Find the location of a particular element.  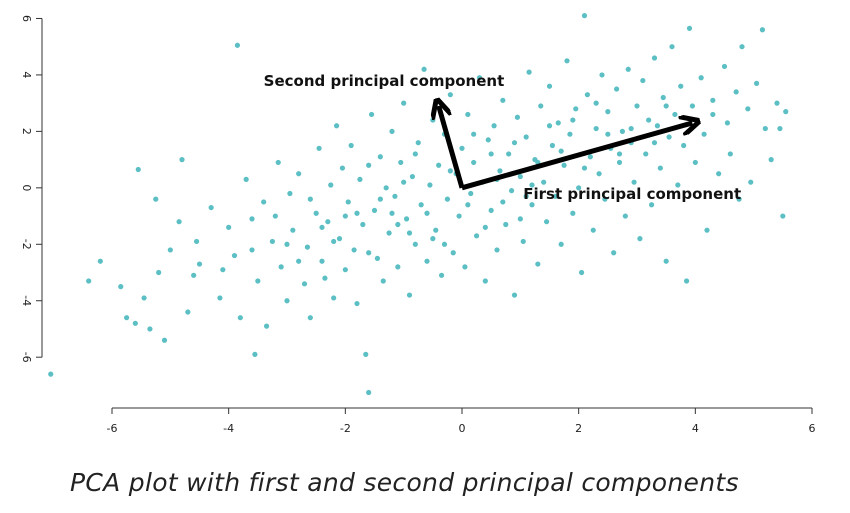

y-tick-label: 4 is located at coordinates (26, 74).